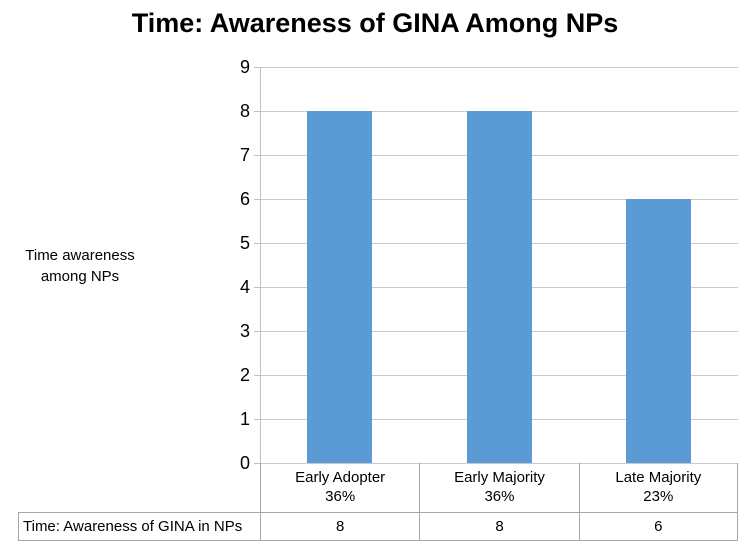 This screenshot has width=750, height=547. Describe the element at coordinates (139, 526) in the screenshot. I see `table-row-header: Time: Awareness of GINA in NPs` at that location.